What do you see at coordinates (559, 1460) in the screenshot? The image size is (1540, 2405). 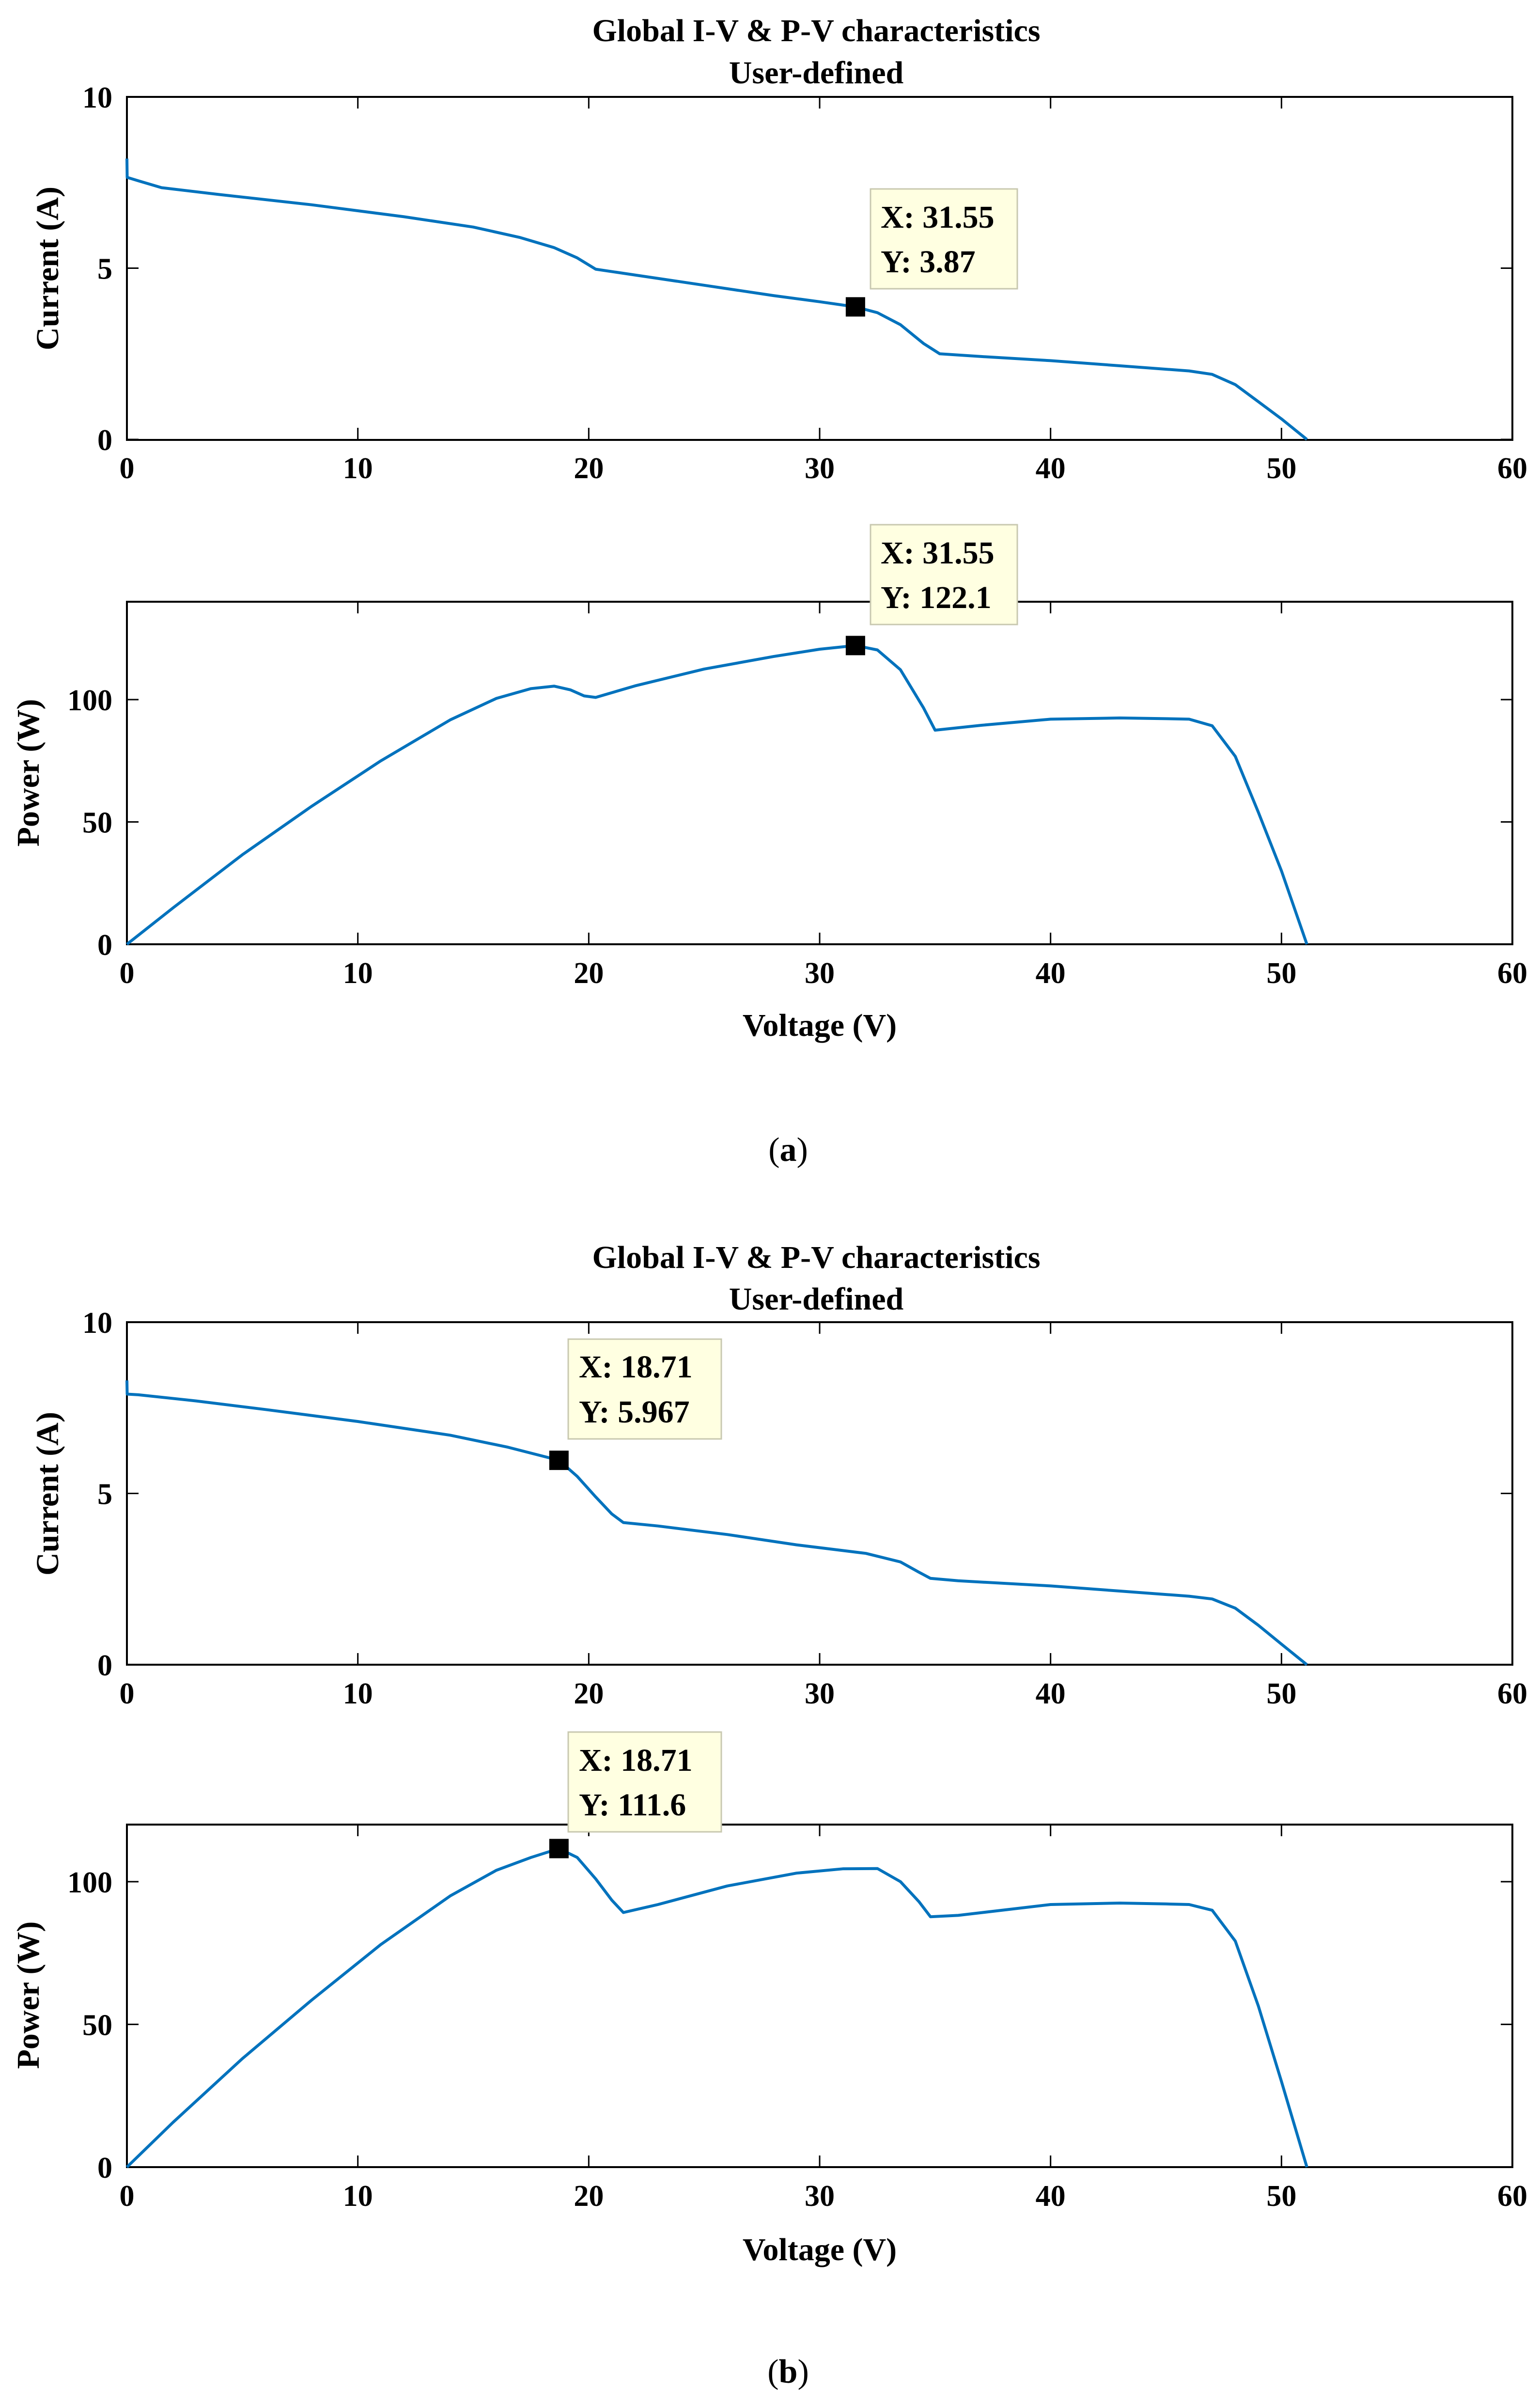 I see `figure-b-iv-datatip-marker` at bounding box center [559, 1460].